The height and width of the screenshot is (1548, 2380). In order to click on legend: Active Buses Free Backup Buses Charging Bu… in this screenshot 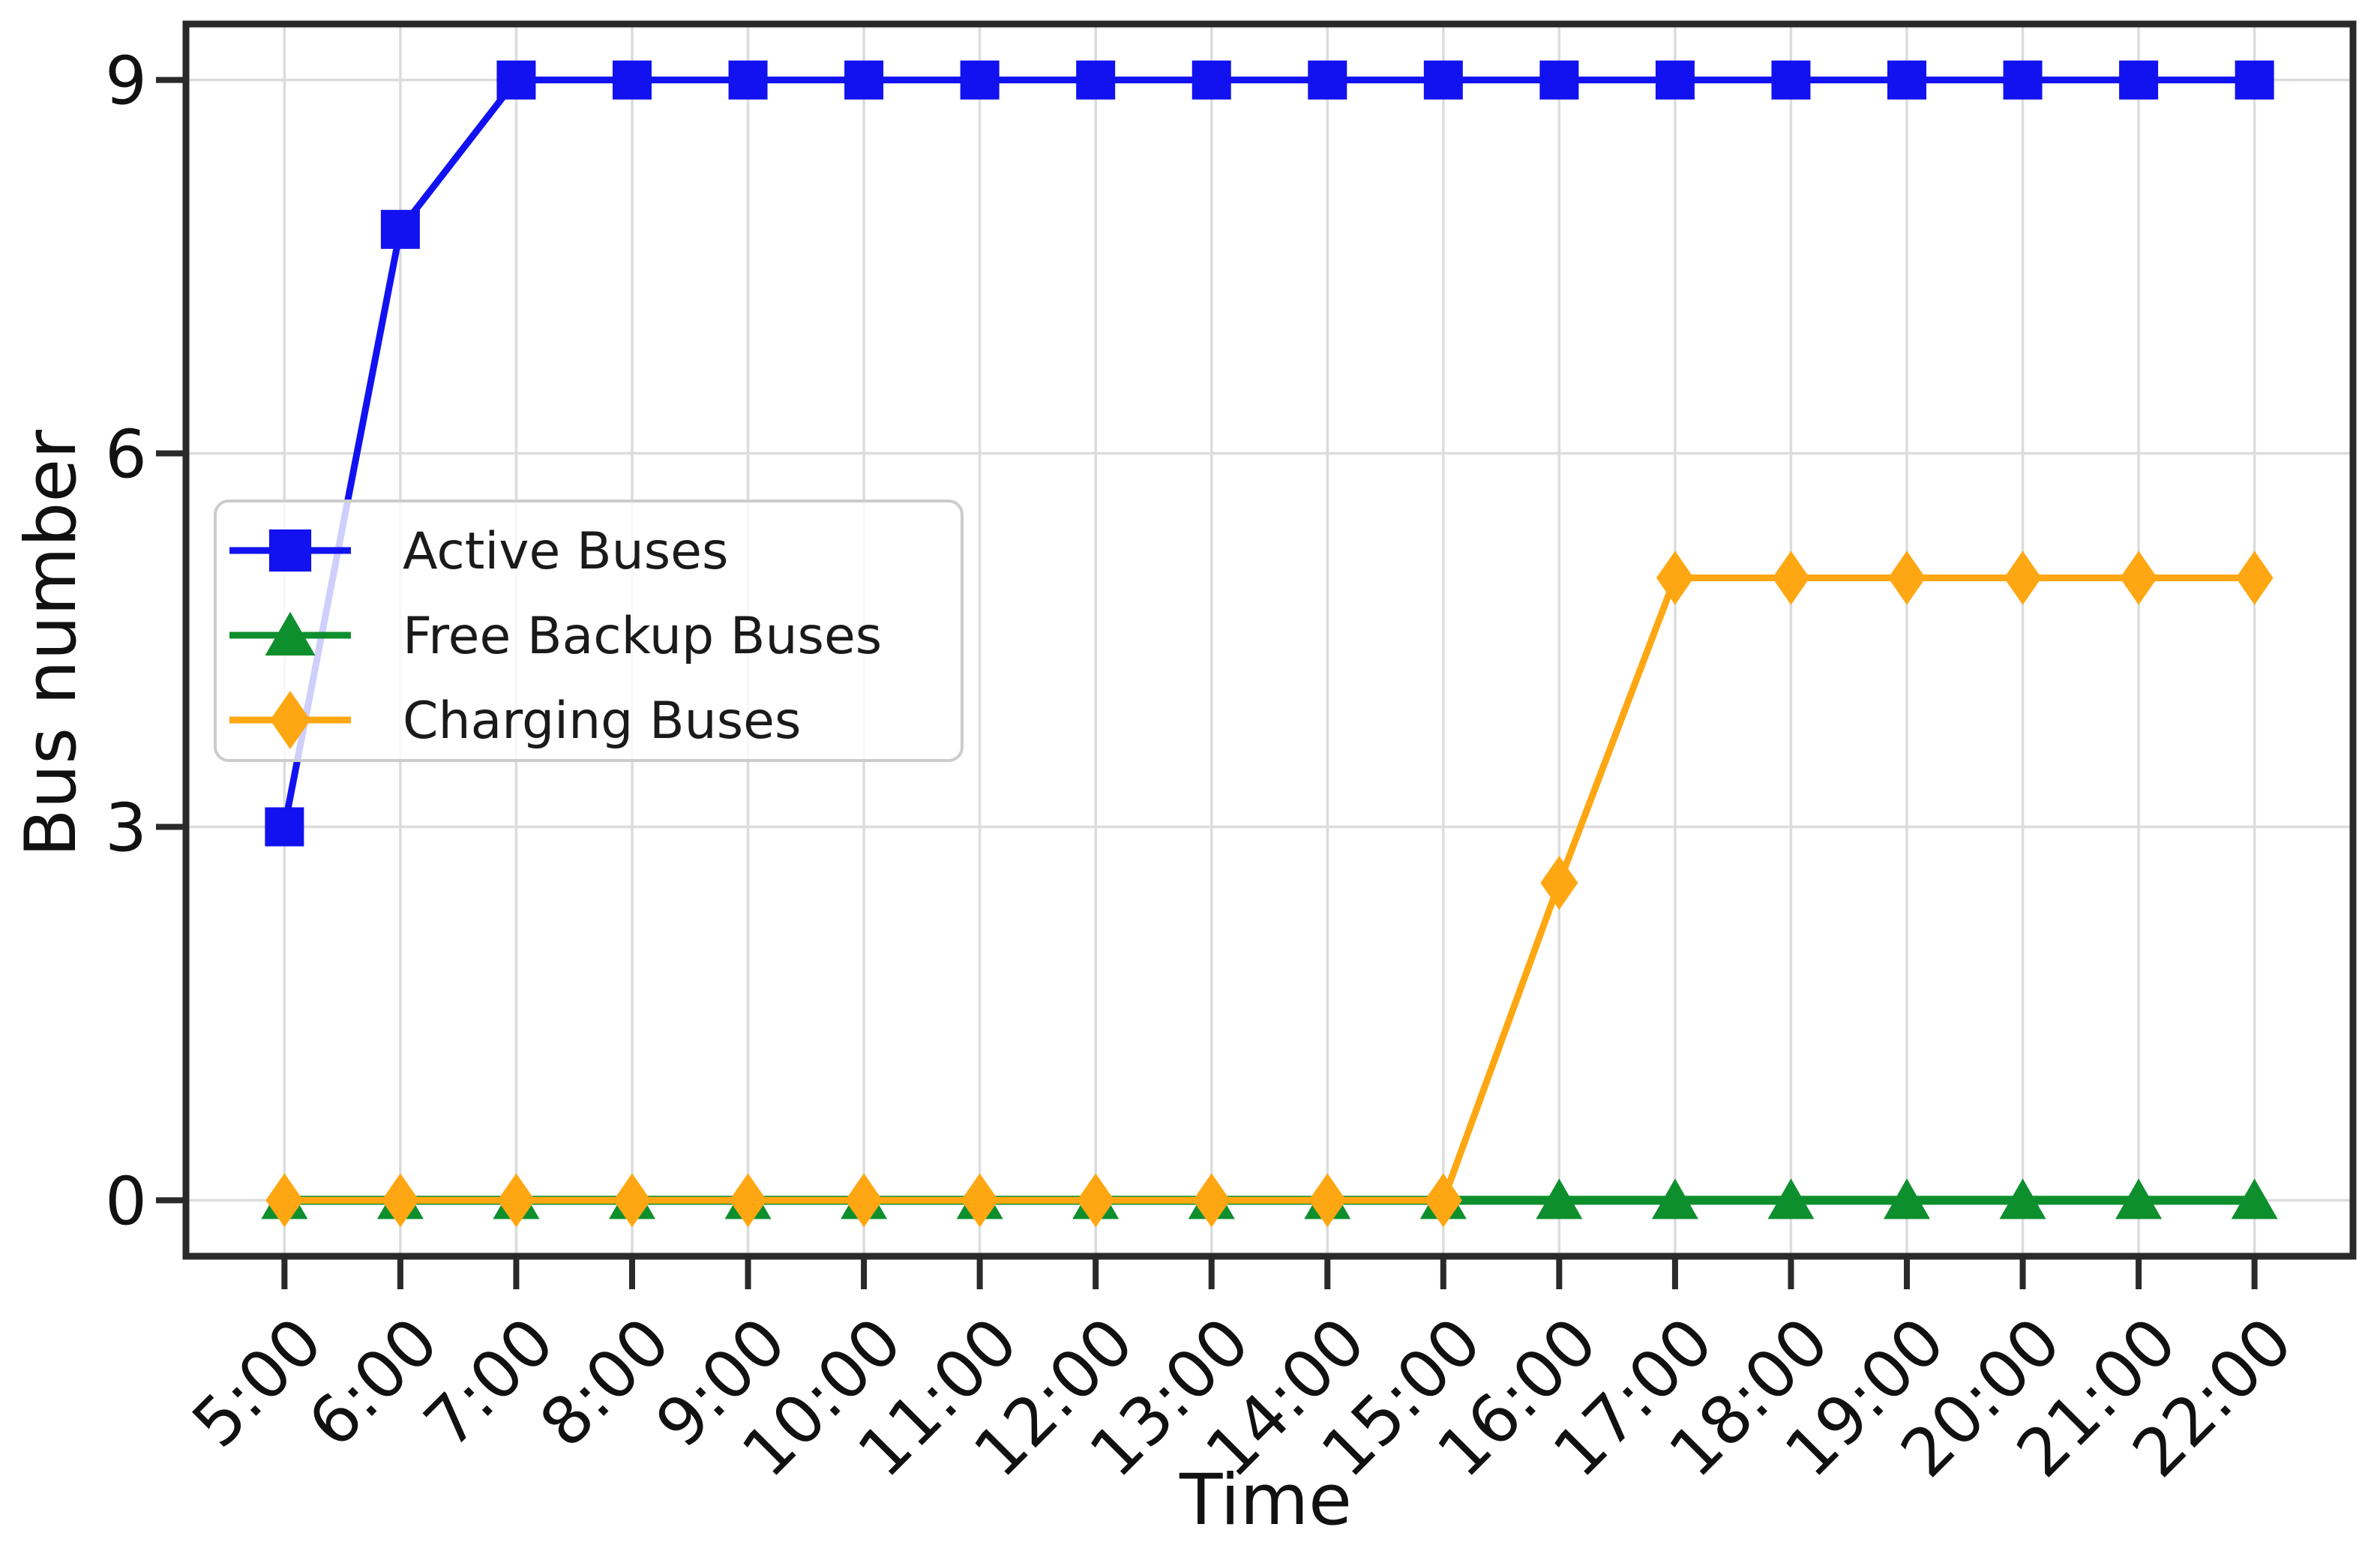, I will do `click(589, 631)`.